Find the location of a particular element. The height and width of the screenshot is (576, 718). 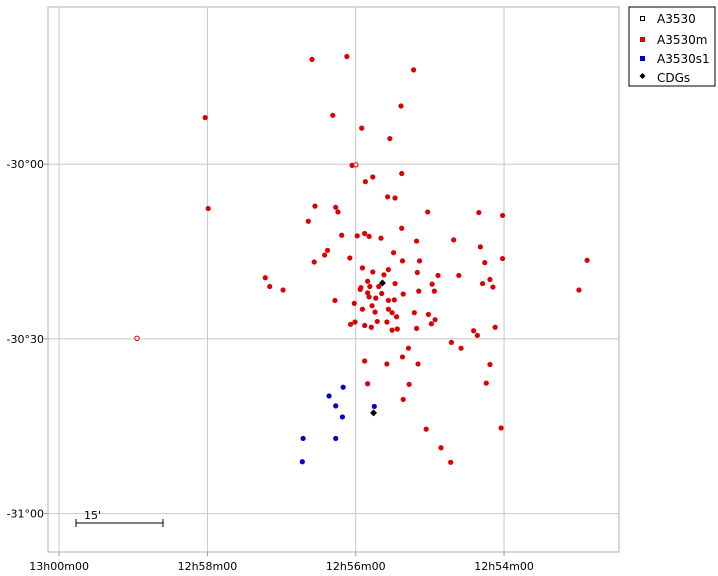

series-a3530s1 is located at coordinates (338, 424).